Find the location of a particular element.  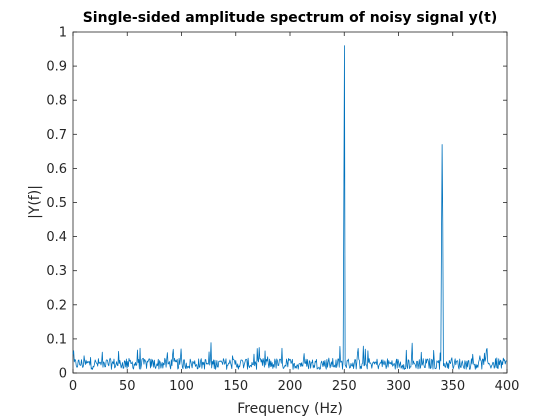

x-axis-label: Frequency (Hz) is located at coordinates (290, 409).